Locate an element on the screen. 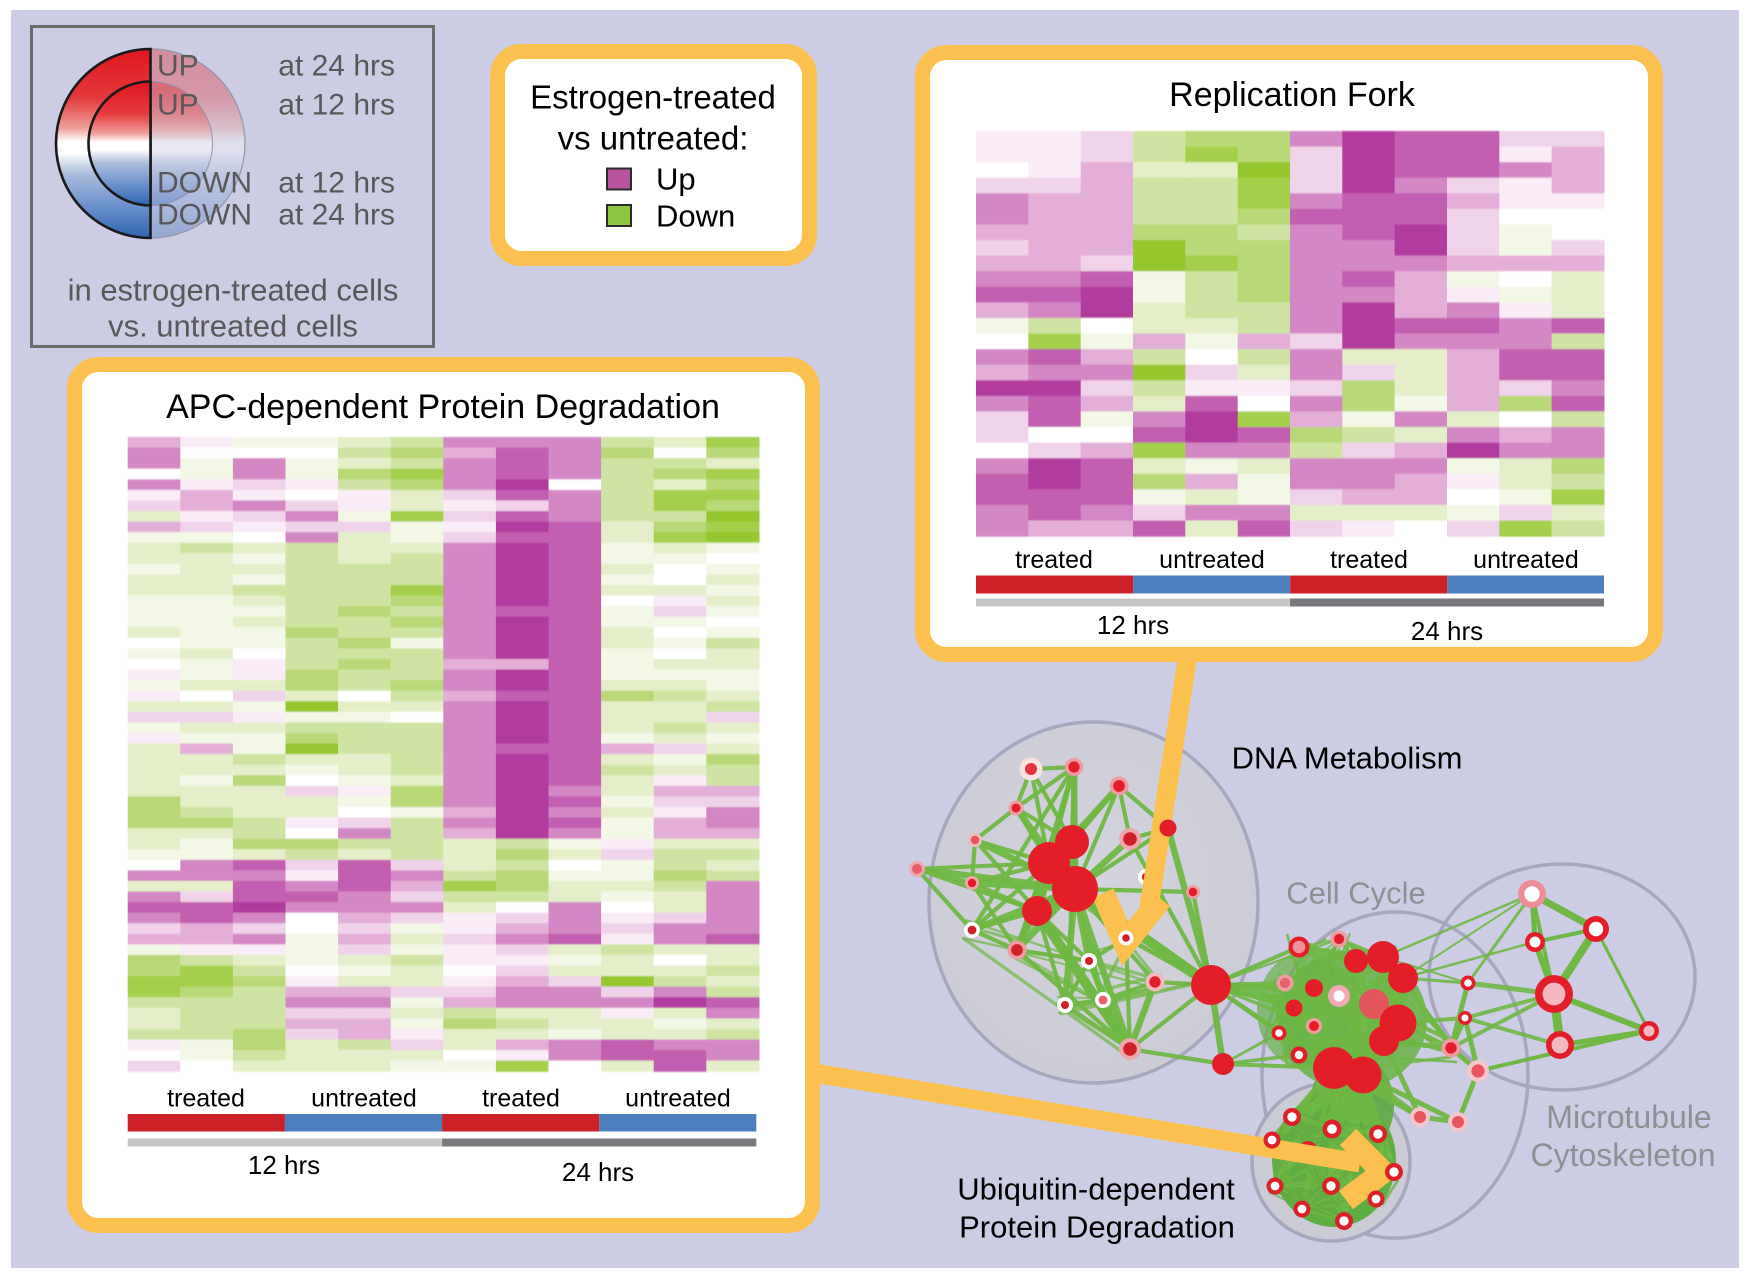 Image resolution: width=1750 pixels, height=1279 pixels. svg-text:APC-dependent Protein Degradat: APC-dependent Protein Degradation is located at coordinates (443, 407).